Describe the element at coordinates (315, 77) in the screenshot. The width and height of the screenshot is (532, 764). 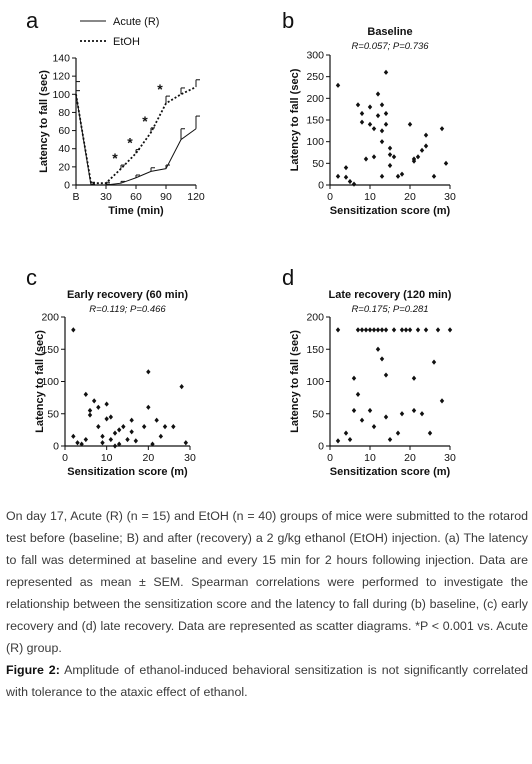
I see `y-tick-label: 250` at that location.